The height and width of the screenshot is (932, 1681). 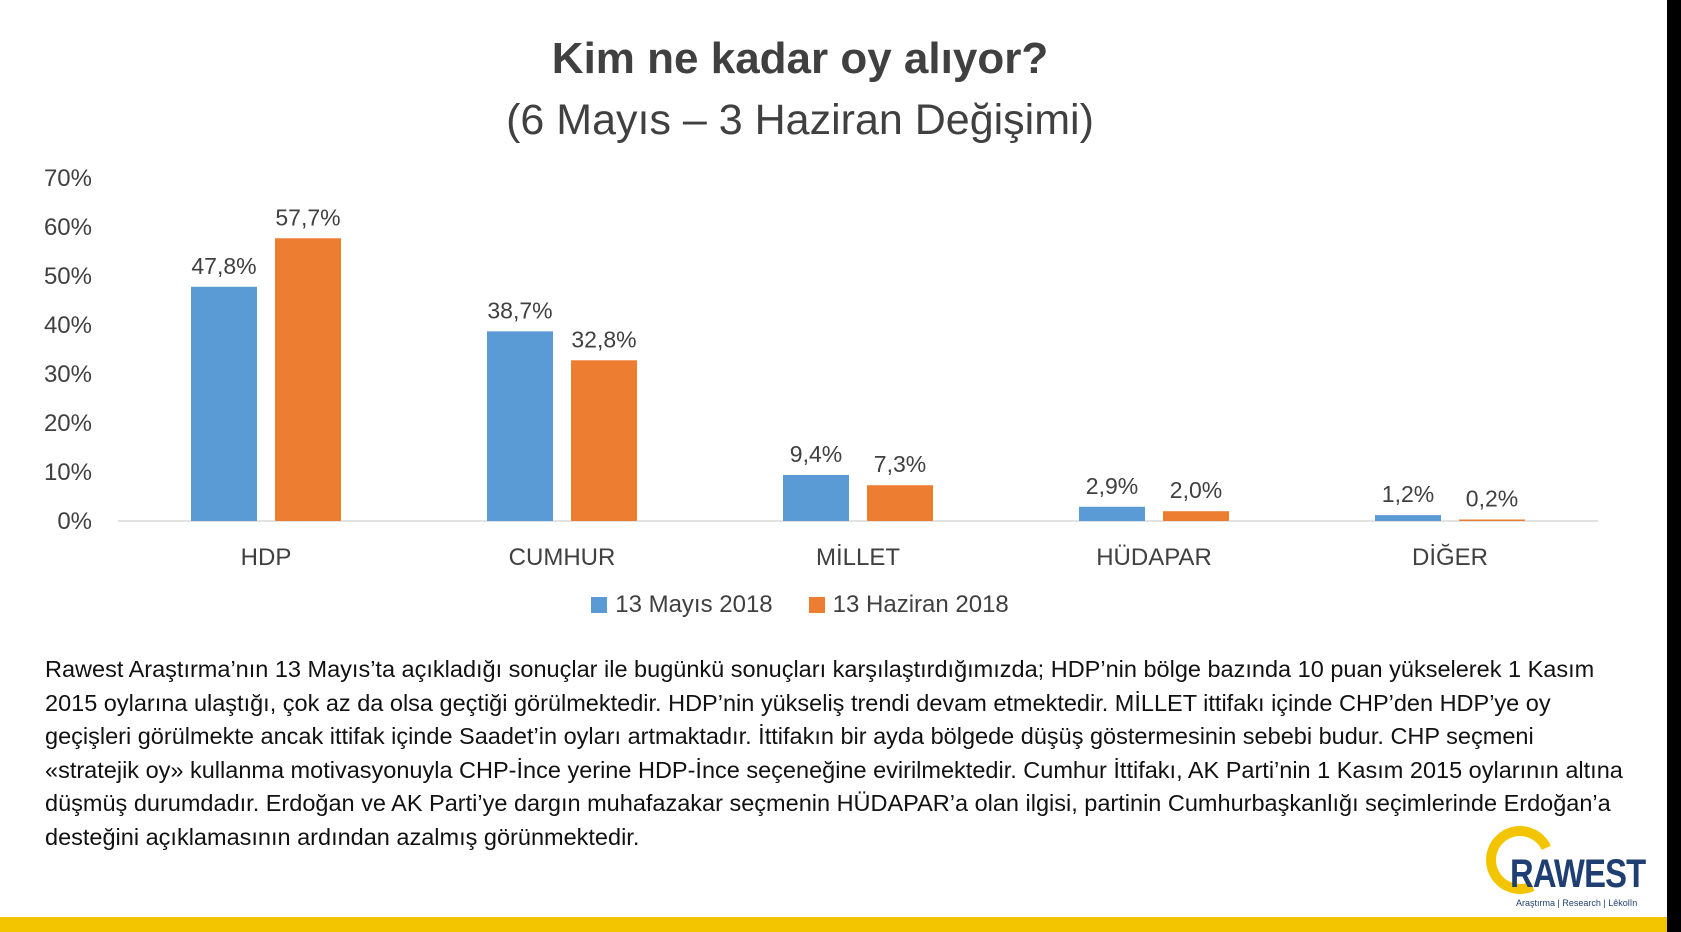 I want to click on data-label: 2,0%, so click(x=1196, y=490).